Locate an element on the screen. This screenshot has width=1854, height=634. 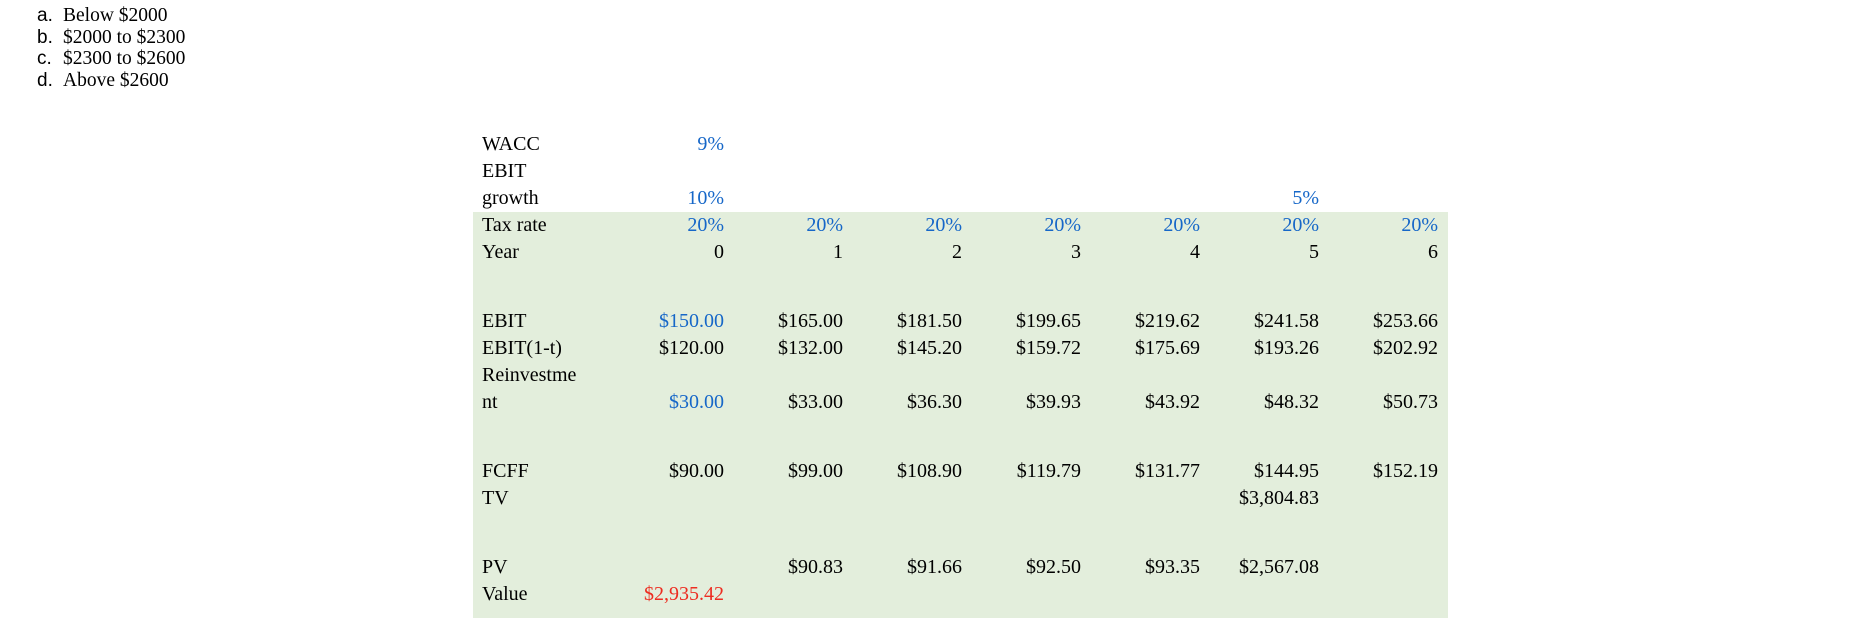
cell-fcff-col2: $108.90 is located at coordinates (929, 471).